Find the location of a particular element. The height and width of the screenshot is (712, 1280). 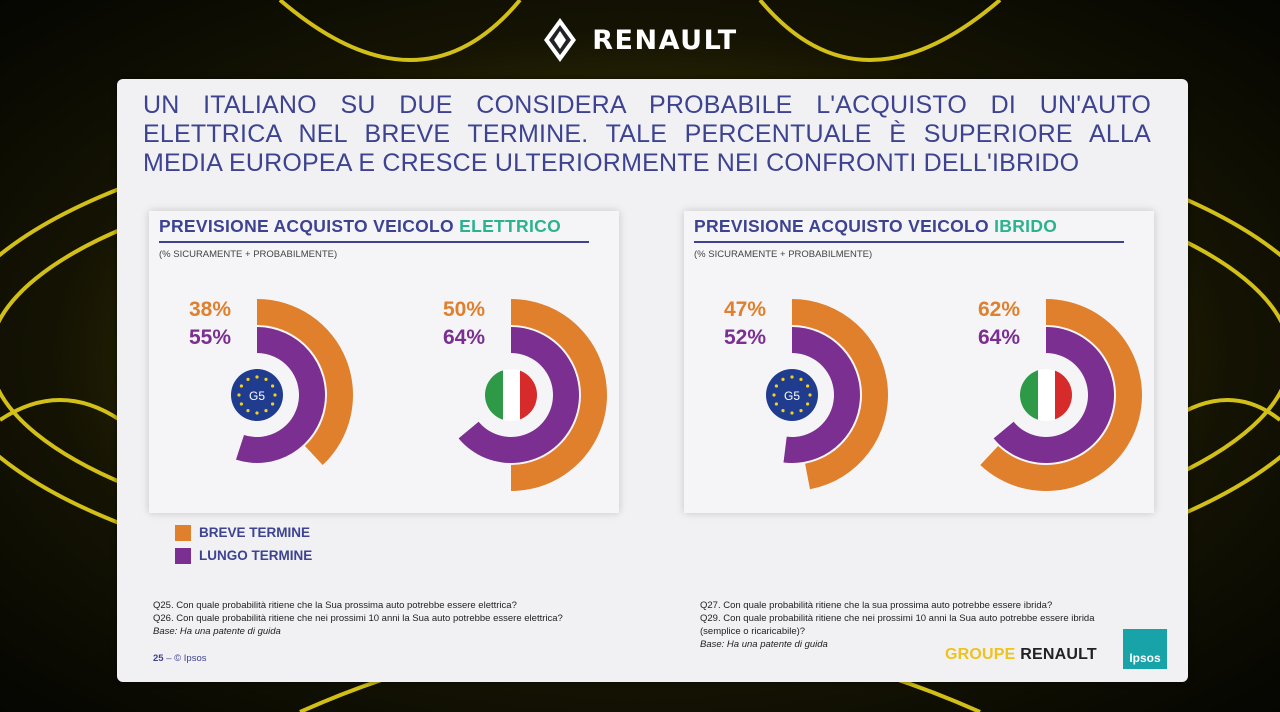

panel-title-highlight: ELETTRICO is located at coordinates (510, 226).